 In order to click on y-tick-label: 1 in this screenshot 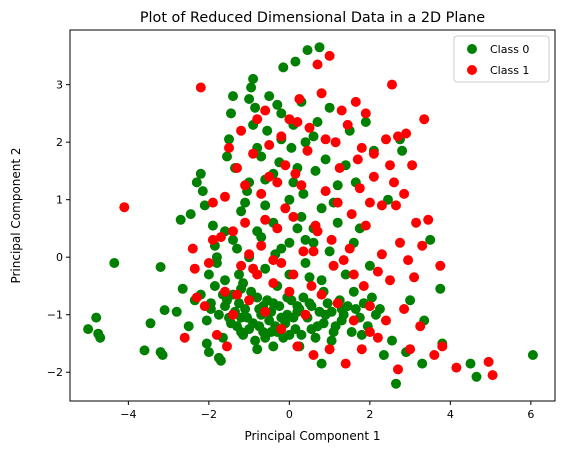, I will do `click(59, 200)`.